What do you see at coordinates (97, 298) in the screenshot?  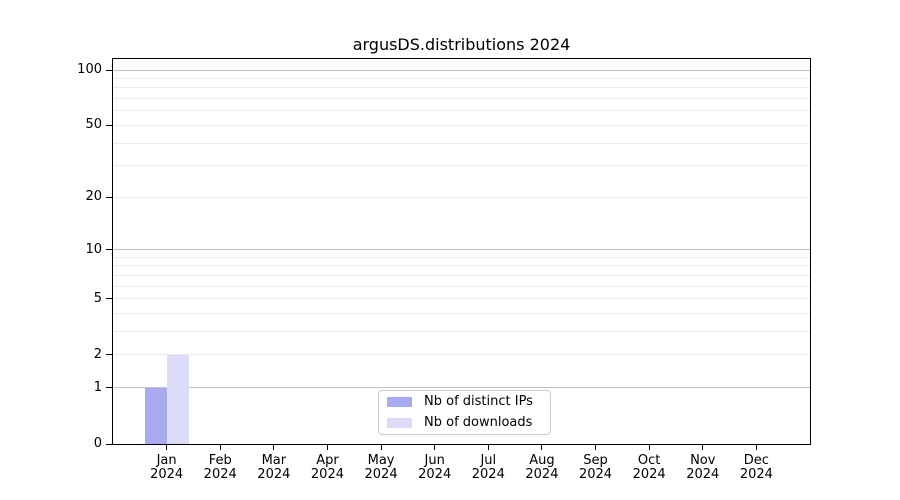 I see `y-tick-label: 5` at bounding box center [97, 298].